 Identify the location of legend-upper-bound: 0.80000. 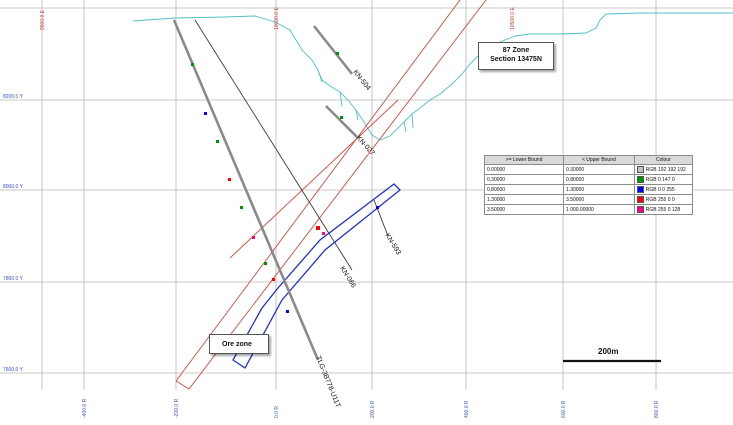
(599, 179).